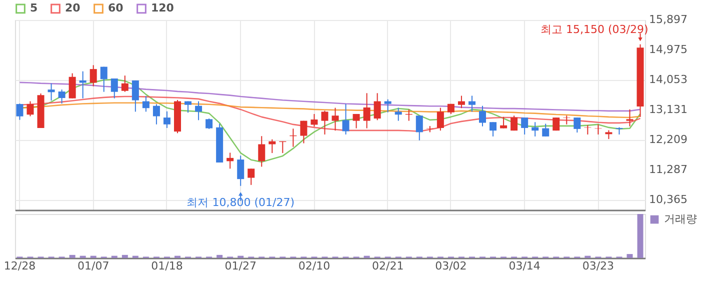  Describe the element at coordinates (668, 109) in the screenshot. I see `y-tick-label: 13,131` at that location.